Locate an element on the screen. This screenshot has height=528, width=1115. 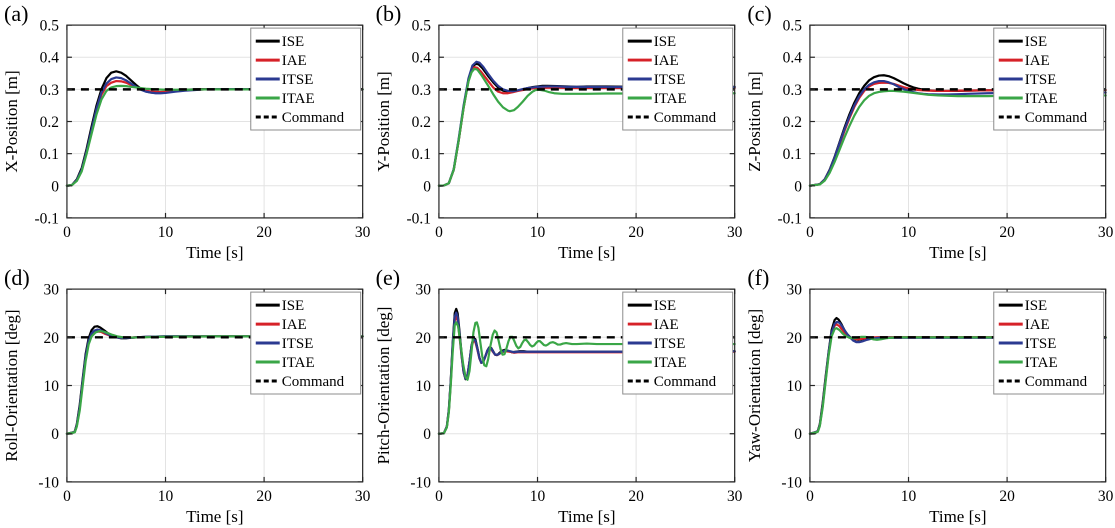
panel-letter-a: (a) is located at coordinates (16, 13).